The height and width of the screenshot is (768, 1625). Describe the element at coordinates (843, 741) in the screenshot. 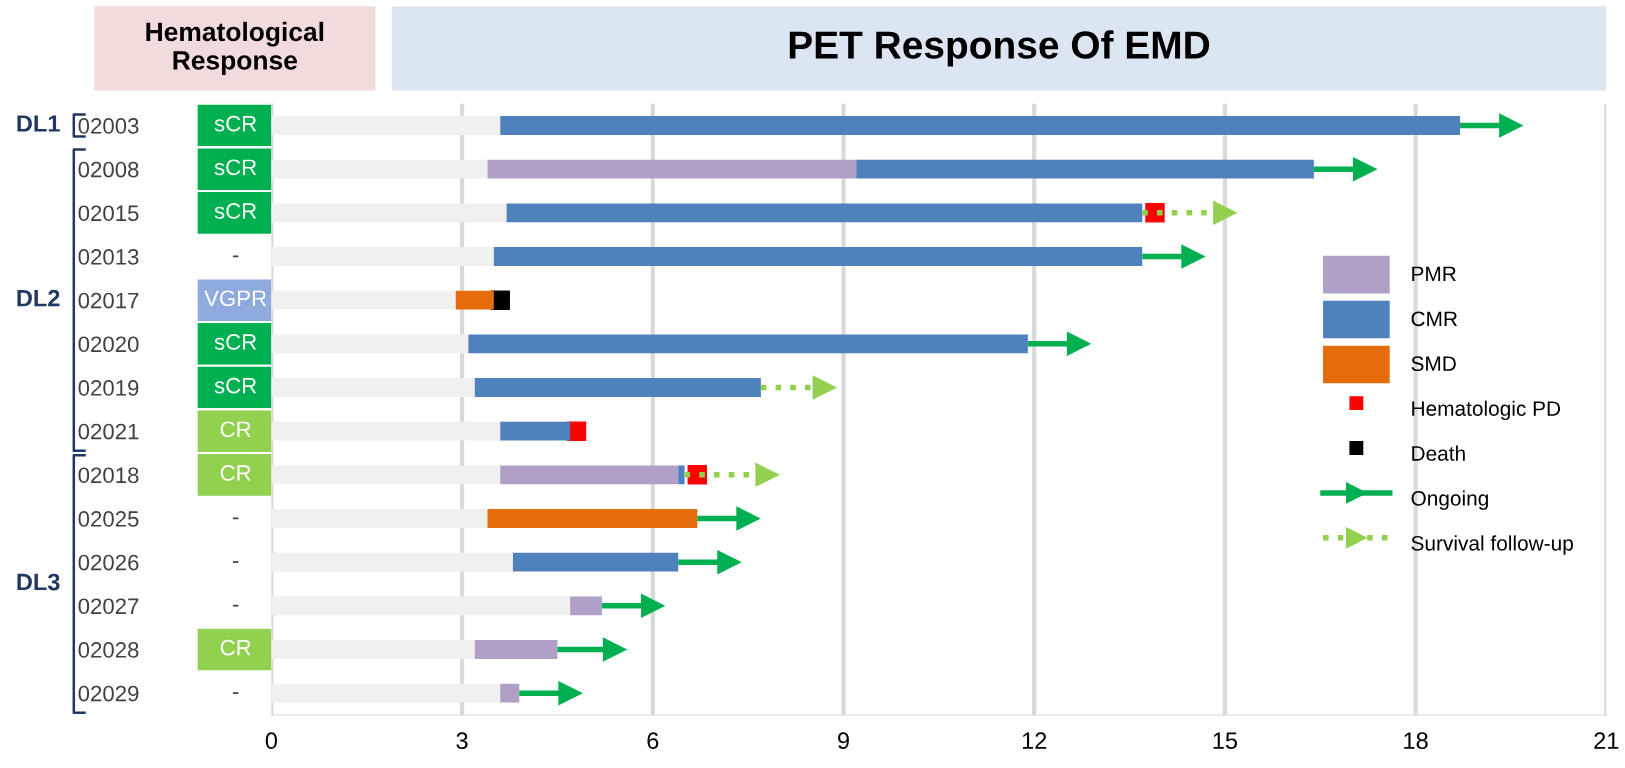

I see `x-tick-label: 9` at that location.